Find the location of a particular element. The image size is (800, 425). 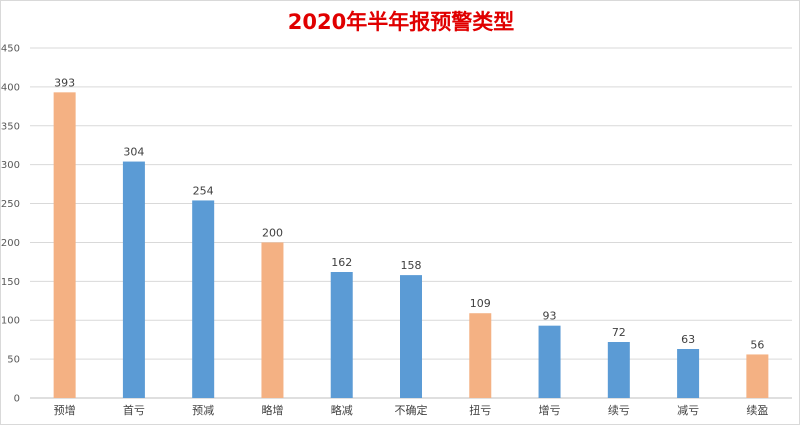

x-tick-label: 扭亏 is located at coordinates (480, 410).